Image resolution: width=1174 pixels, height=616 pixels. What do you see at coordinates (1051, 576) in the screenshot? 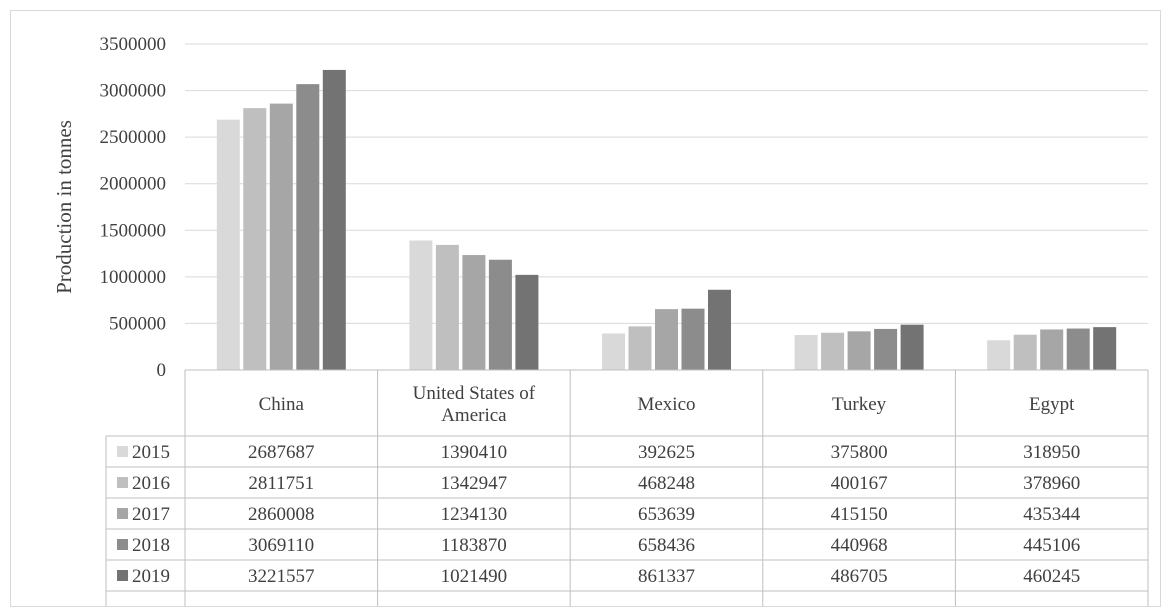
I see `data-value: 460245` at bounding box center [1051, 576].